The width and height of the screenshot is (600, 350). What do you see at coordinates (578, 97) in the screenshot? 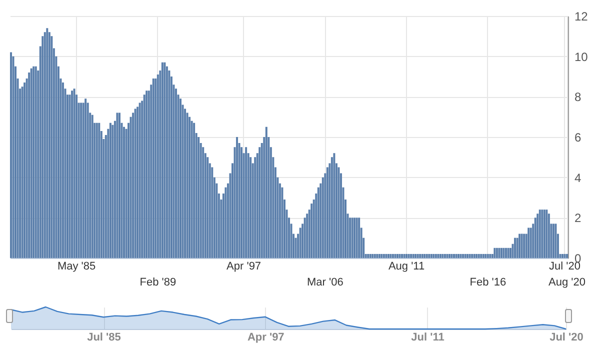
I see `y-tick-label: 8` at bounding box center [578, 97].